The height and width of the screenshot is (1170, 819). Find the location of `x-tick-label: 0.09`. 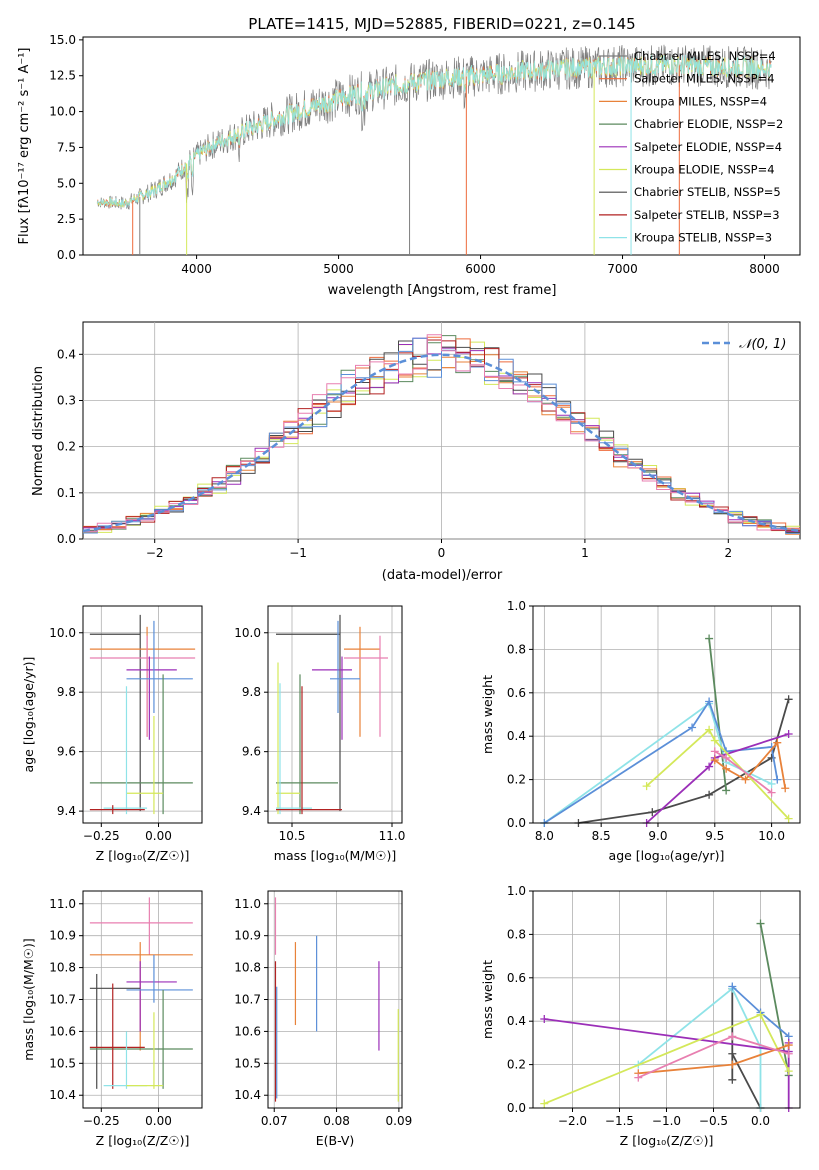

x-tick-label: 0.09 is located at coordinates (399, 1121).